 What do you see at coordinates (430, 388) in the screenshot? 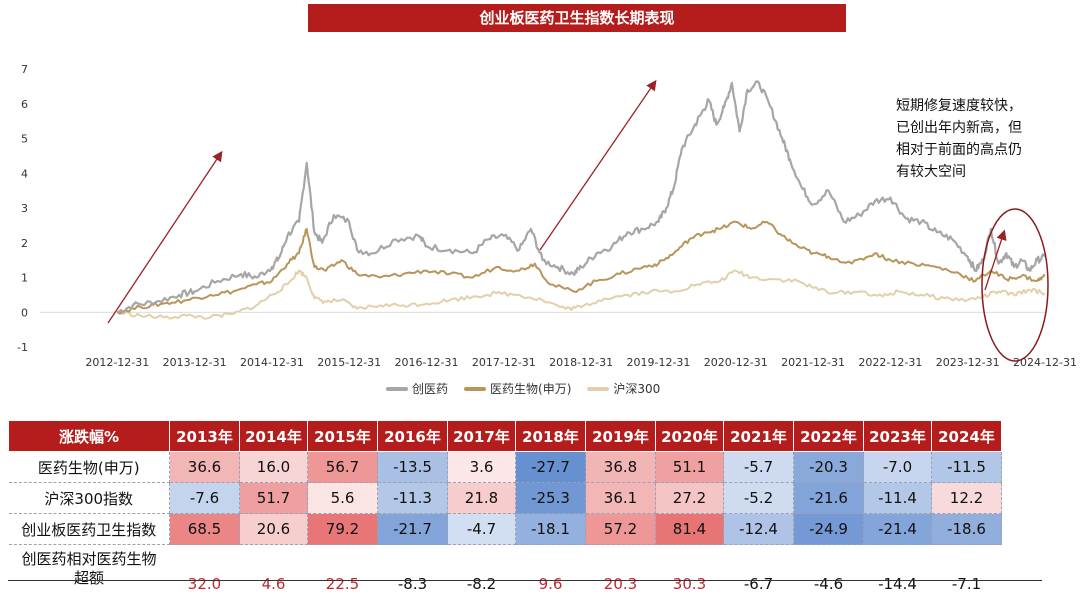
I see `legend-label: 创医药` at bounding box center [430, 388].